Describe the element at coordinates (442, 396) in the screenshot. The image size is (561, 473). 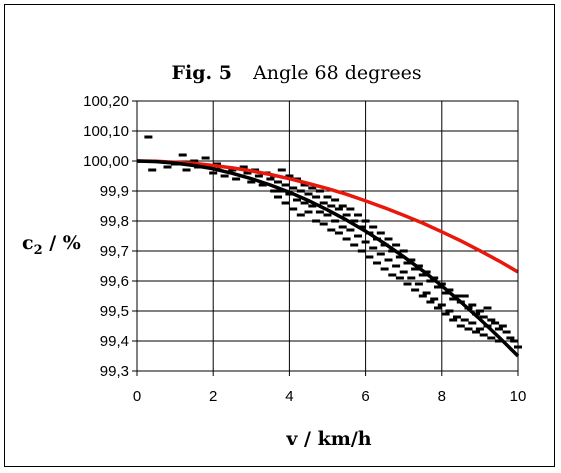
I see `x-tick-label: 8` at that location.